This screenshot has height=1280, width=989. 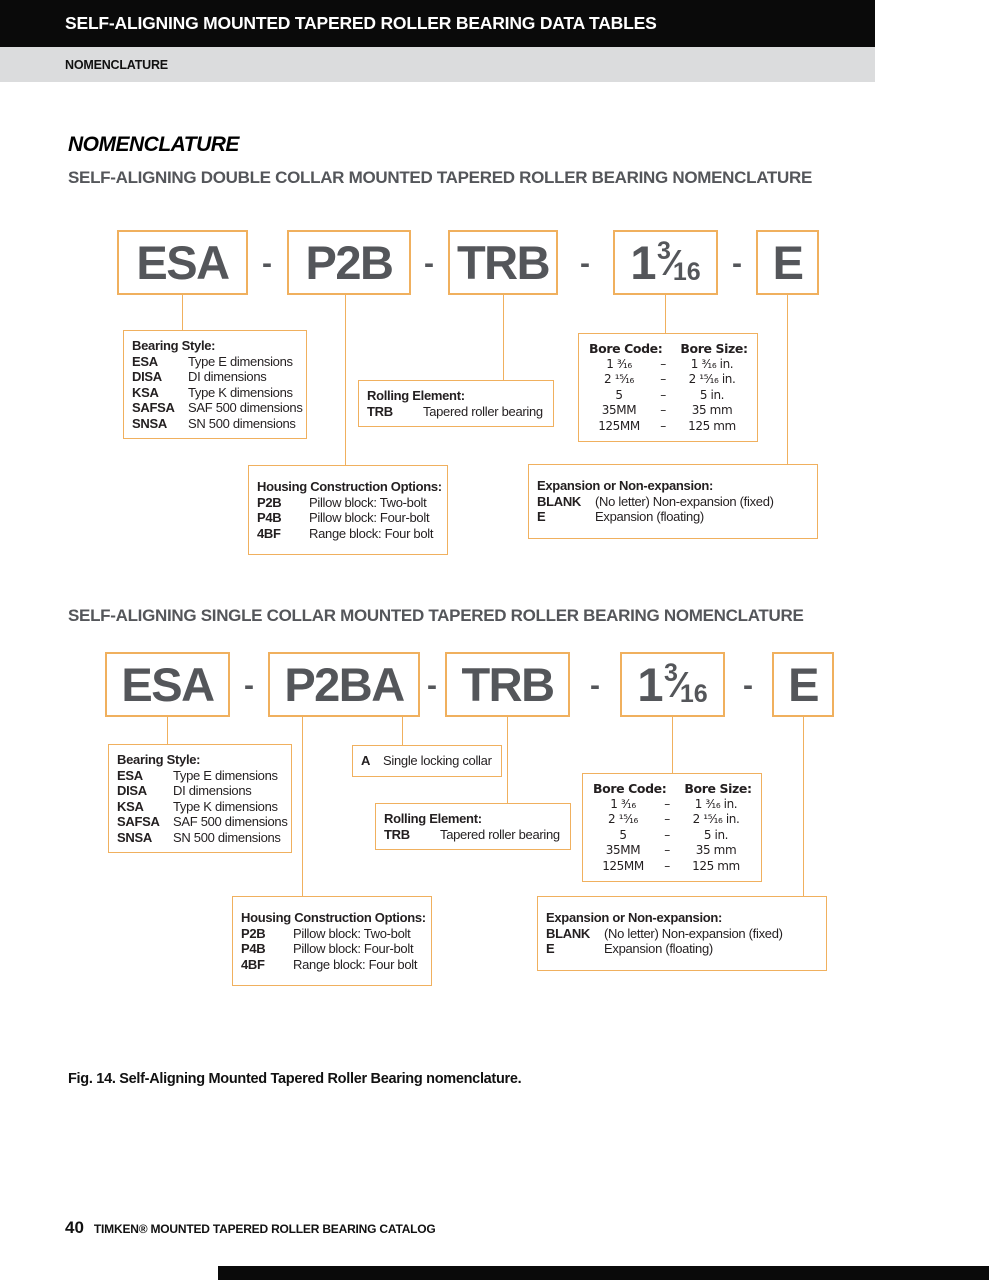 I want to click on collar-callout: A Single locking collar, so click(x=427, y=761).